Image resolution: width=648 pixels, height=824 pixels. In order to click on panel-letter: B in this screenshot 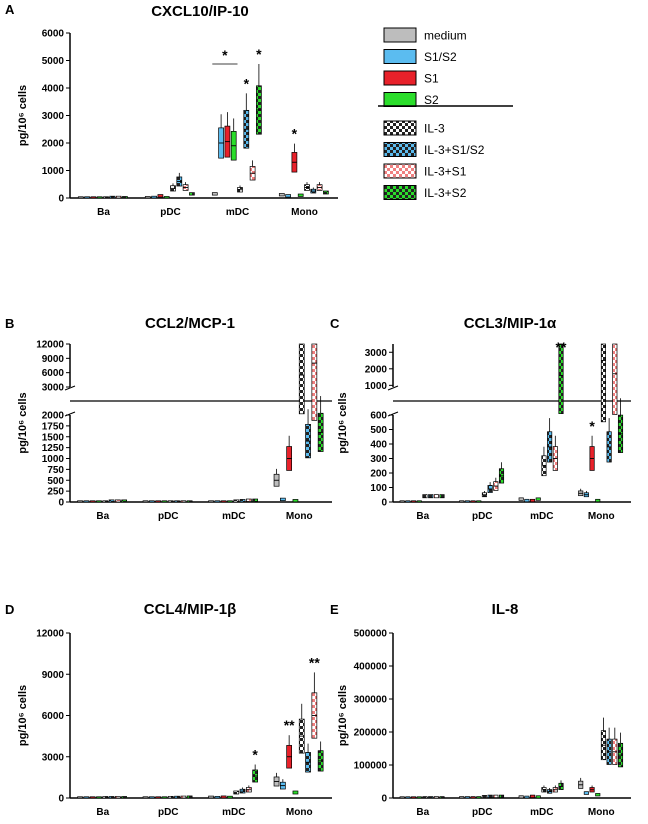, I will do `click(9, 323)`.